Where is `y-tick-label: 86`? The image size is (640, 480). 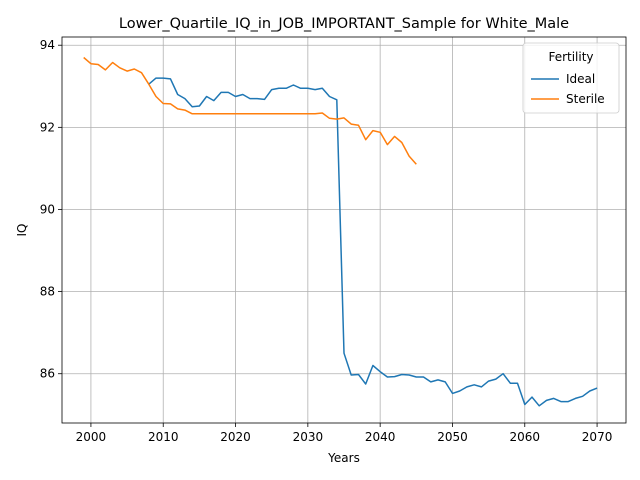 y-tick-label: 86 is located at coordinates (47, 374).